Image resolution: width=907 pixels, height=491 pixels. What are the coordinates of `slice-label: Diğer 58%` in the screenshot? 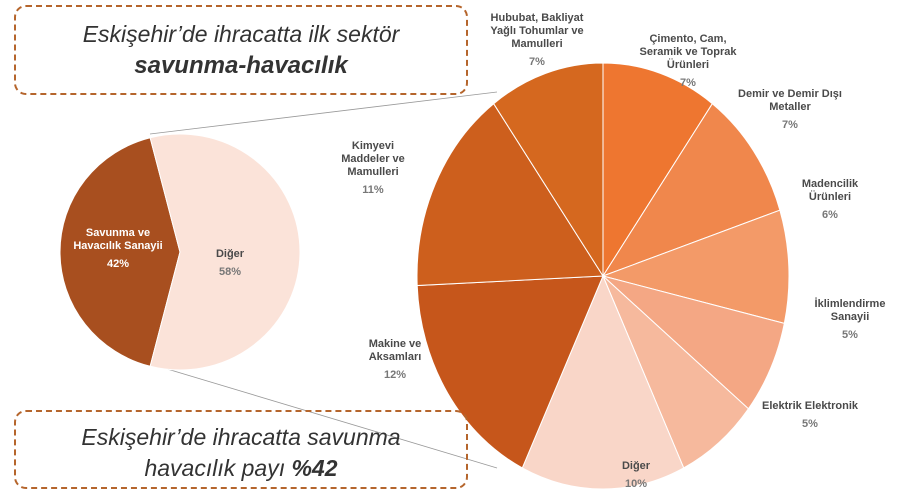 It's located at (230, 263).